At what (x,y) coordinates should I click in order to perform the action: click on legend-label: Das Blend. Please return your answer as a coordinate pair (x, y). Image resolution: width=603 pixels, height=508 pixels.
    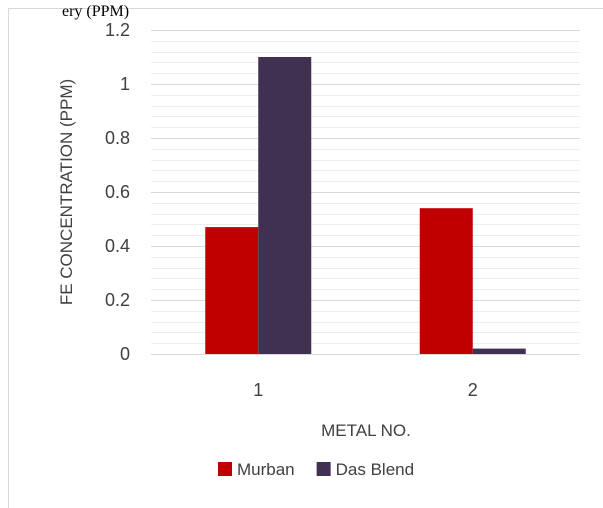
    Looking at the image, I should click on (375, 469).